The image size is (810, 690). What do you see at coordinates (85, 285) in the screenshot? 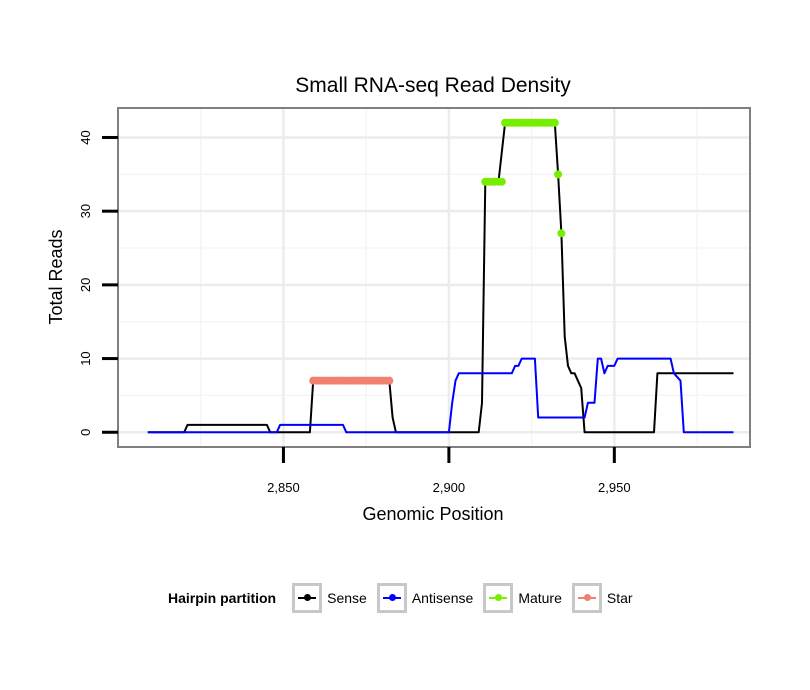
I see `y-tick-label: 20` at bounding box center [85, 285].